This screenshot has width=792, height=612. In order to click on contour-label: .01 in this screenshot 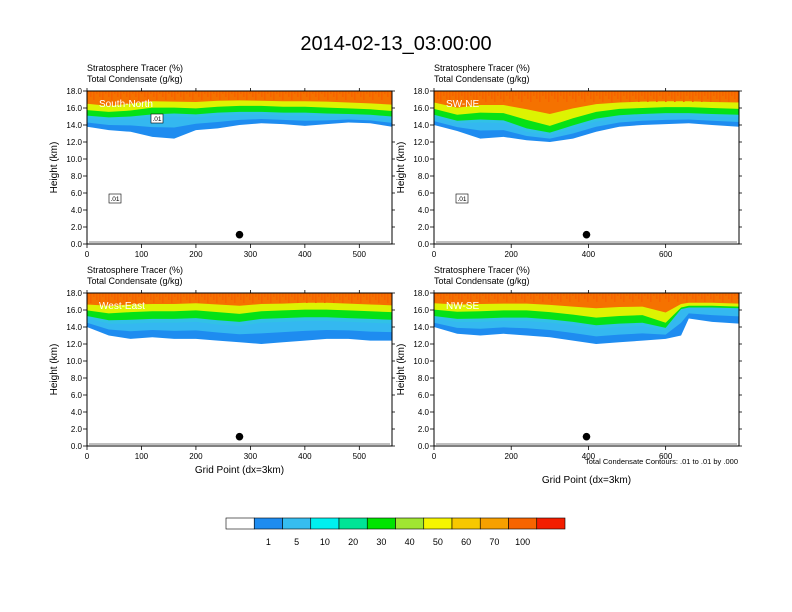, I will do `click(157, 119)`.